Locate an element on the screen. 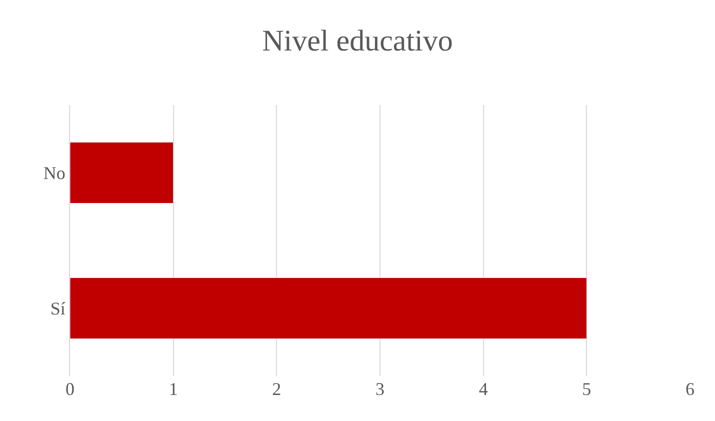 Image resolution: width=715 pixels, height=421 pixels. x-tick-label: 1 is located at coordinates (173, 389).